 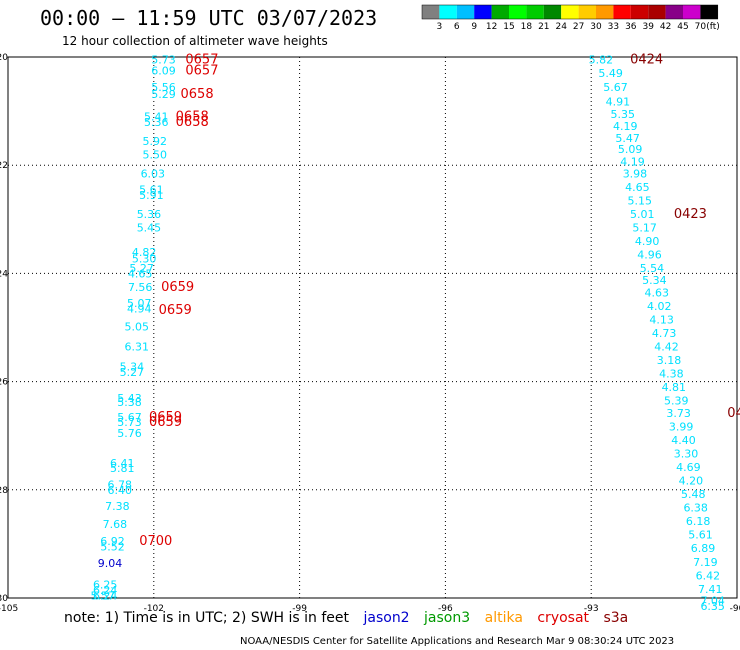 What do you see at coordinates (615, 87) in the screenshot?
I see `wave-height-point-s3a: 5.67` at bounding box center [615, 87].